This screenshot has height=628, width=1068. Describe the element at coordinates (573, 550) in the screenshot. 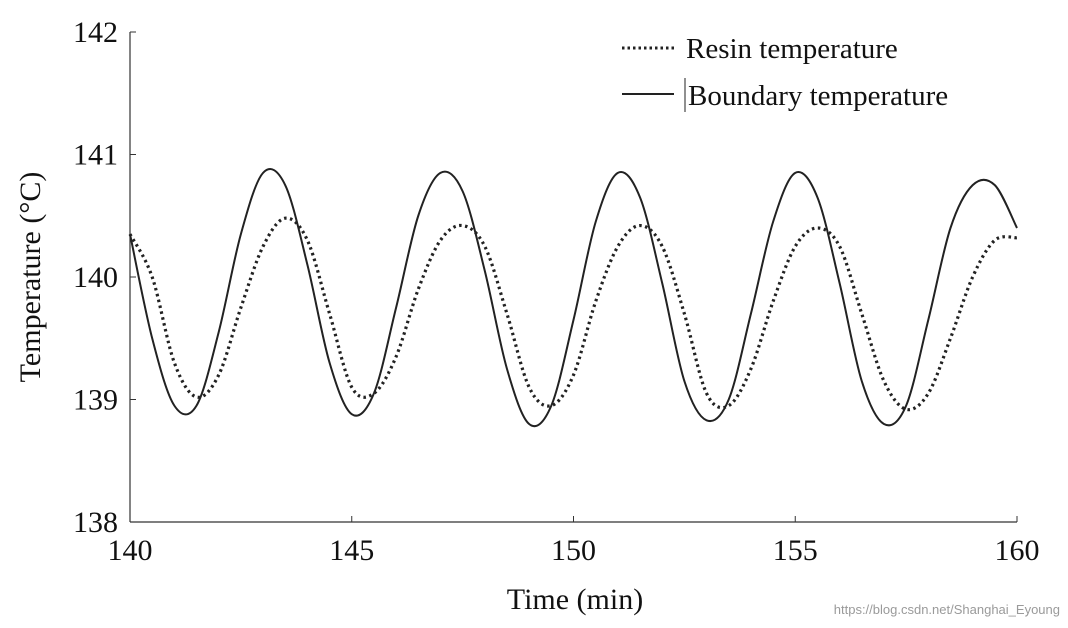

I see `x-tick-label: 150` at that location.